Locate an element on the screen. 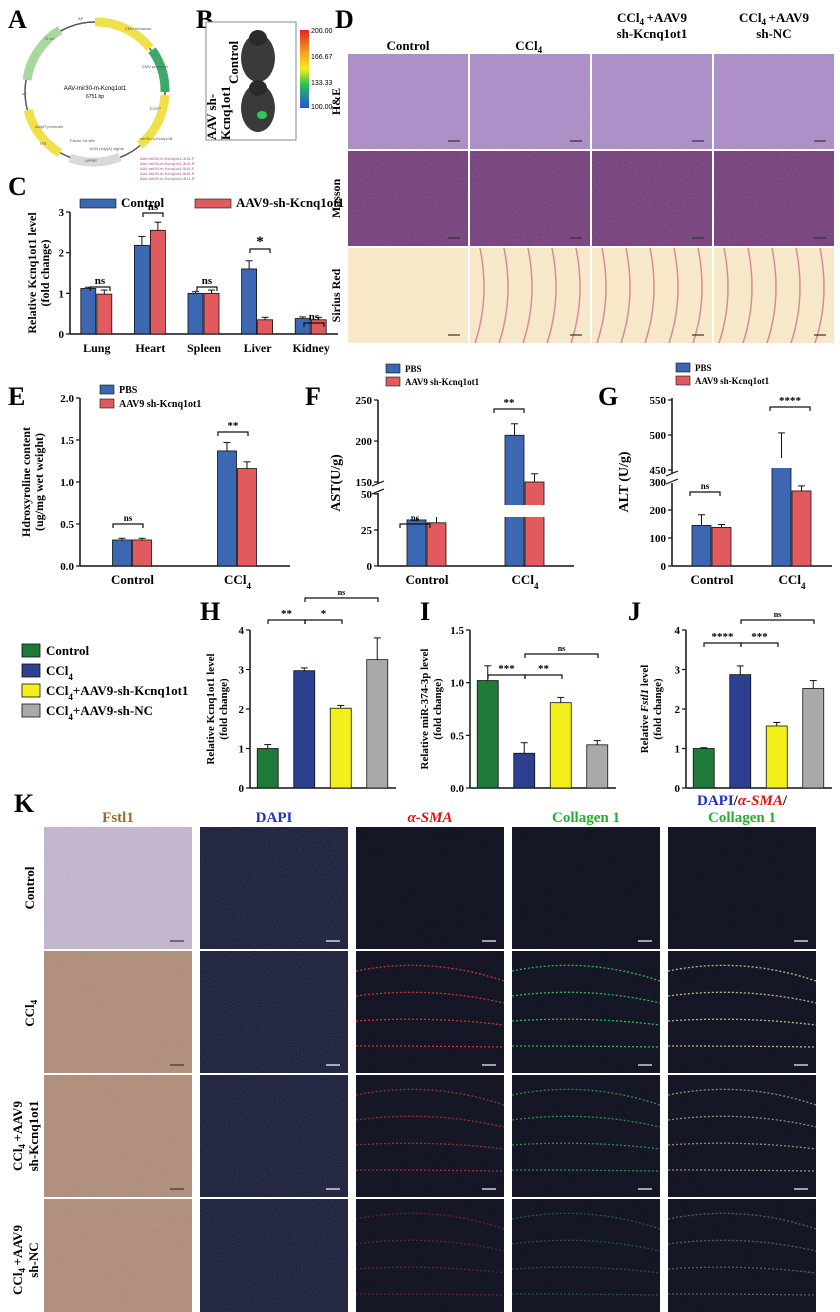 This screenshot has width=840, height=1312. group-legend-label: CCl4​+AAV9-sh-NC is located at coordinates (99, 712).